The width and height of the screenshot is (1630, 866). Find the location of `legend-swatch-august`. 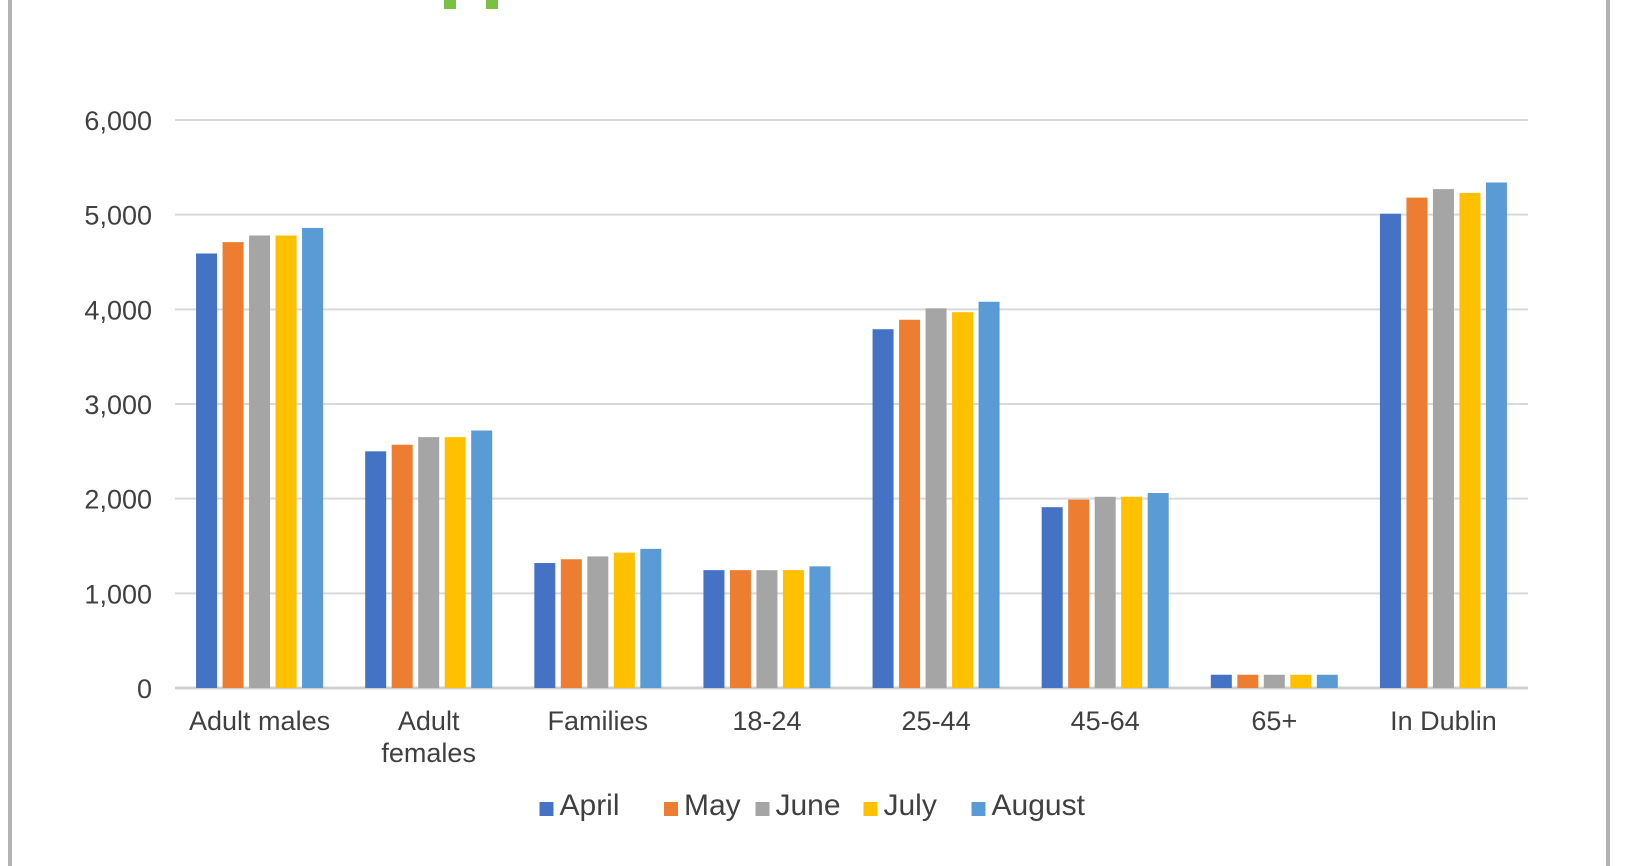

legend-swatch-august is located at coordinates (978, 809).